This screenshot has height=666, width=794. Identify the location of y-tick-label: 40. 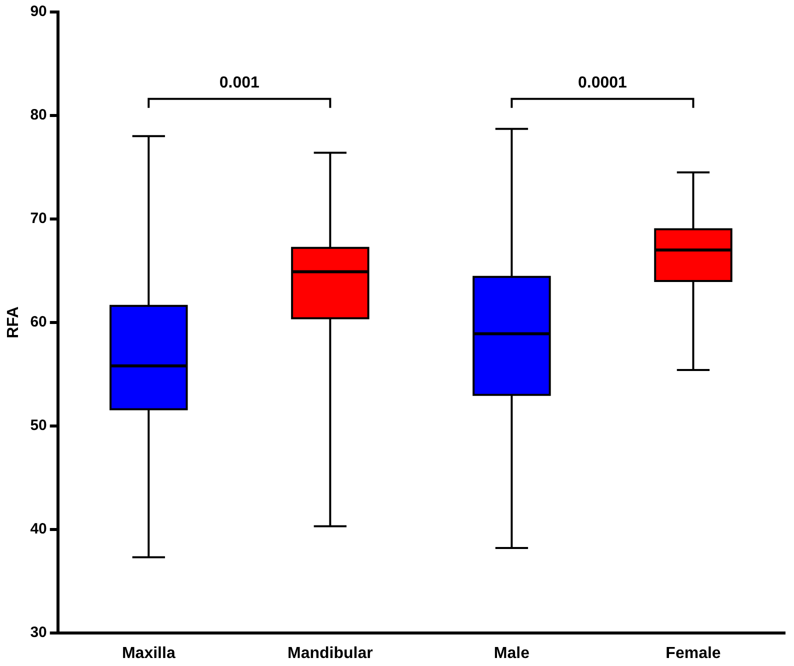
(38, 529).